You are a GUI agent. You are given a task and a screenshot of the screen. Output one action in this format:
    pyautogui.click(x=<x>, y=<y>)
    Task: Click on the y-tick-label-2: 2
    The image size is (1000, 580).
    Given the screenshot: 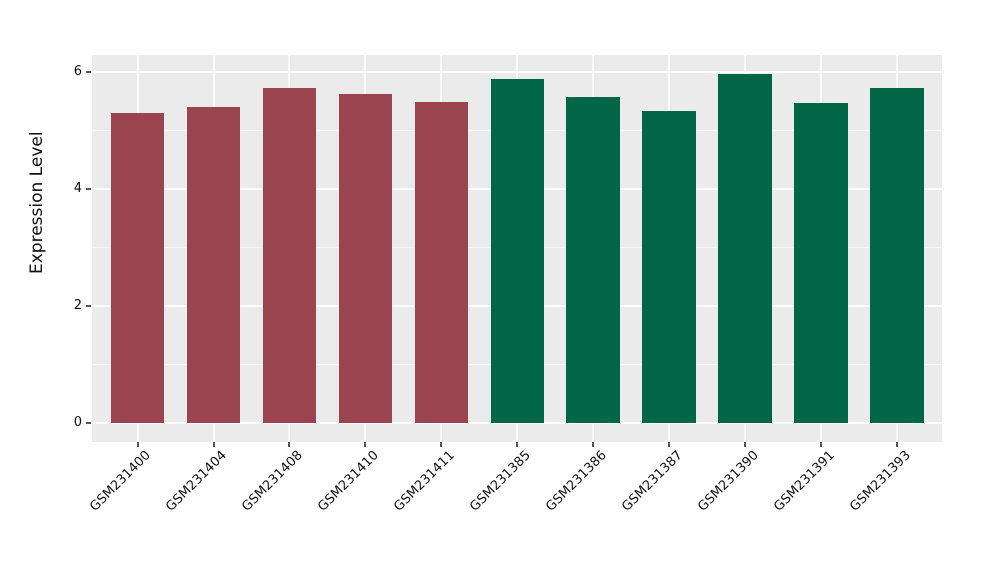 What is the action you would take?
    pyautogui.click(x=77, y=306)
    